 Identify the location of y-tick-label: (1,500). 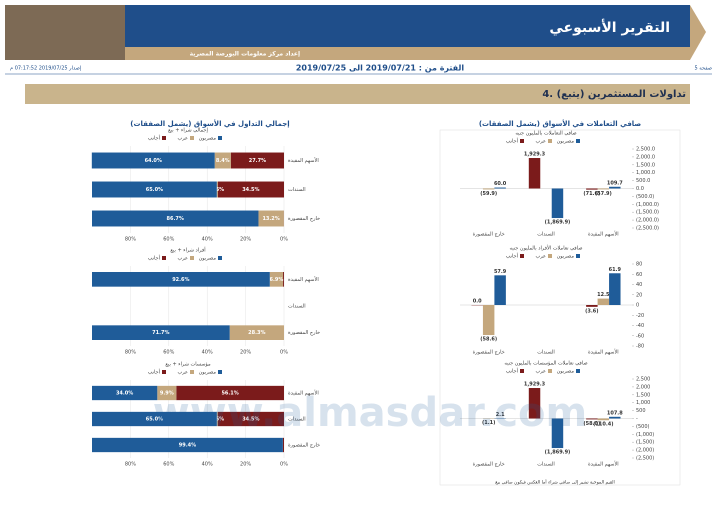
(645, 443).